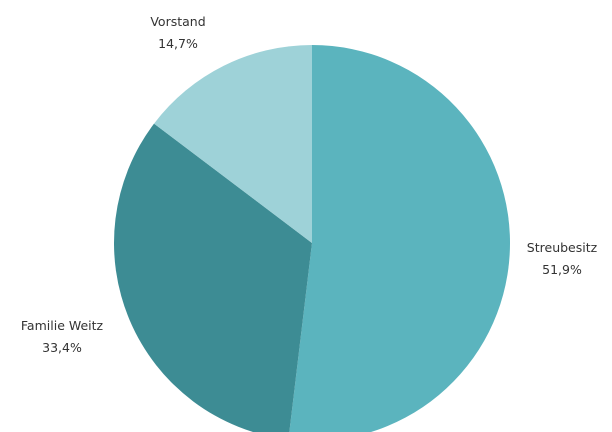 The image size is (612, 432). What do you see at coordinates (178, 43) in the screenshot?
I see `slice-value-vorstand: 14,7%` at bounding box center [178, 43].